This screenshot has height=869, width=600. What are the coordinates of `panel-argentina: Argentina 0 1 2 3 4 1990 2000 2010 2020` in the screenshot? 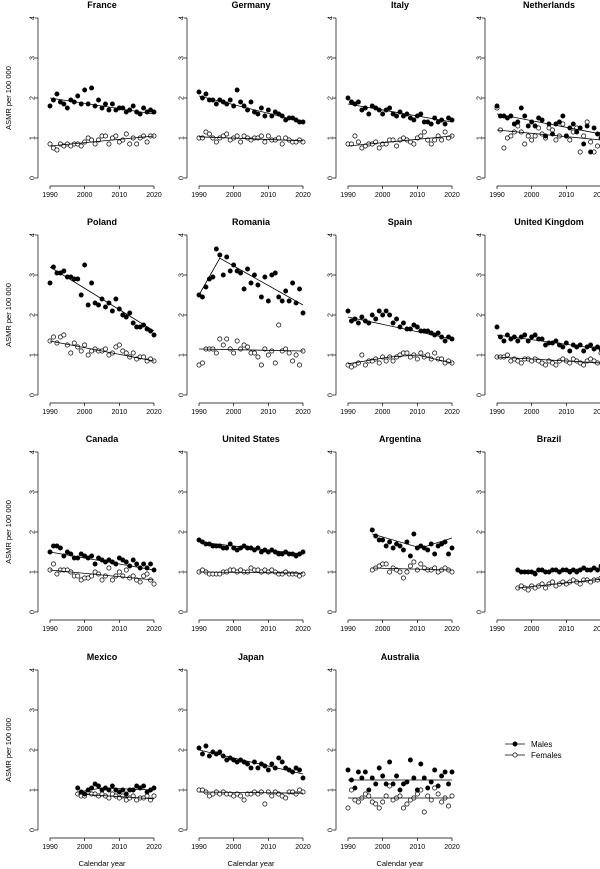 It's located at (394, 533).